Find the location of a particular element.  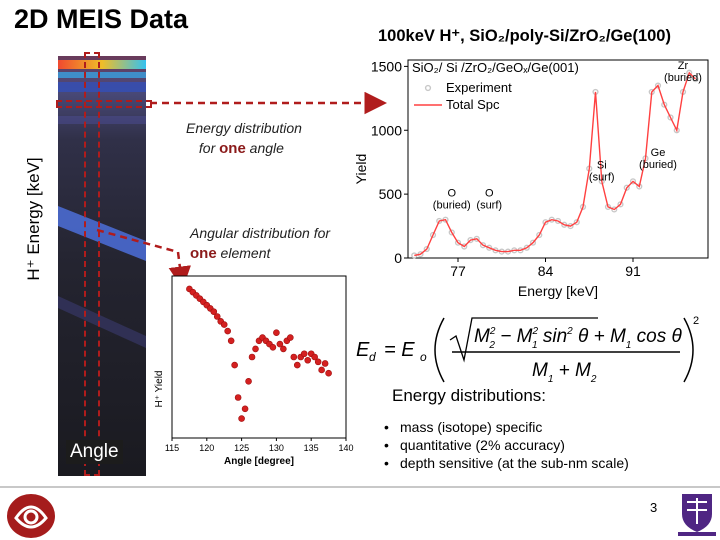

x-axis-label: Energy [keV] is located at coordinates (558, 291).